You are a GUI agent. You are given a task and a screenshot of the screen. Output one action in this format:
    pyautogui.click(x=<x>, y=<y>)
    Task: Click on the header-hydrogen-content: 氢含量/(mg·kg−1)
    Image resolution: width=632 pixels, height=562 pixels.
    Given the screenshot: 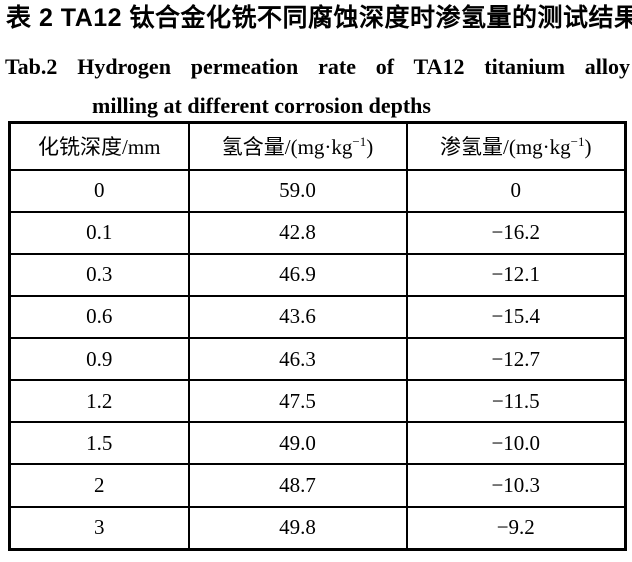 What is the action you would take?
    pyautogui.click(x=297, y=146)
    